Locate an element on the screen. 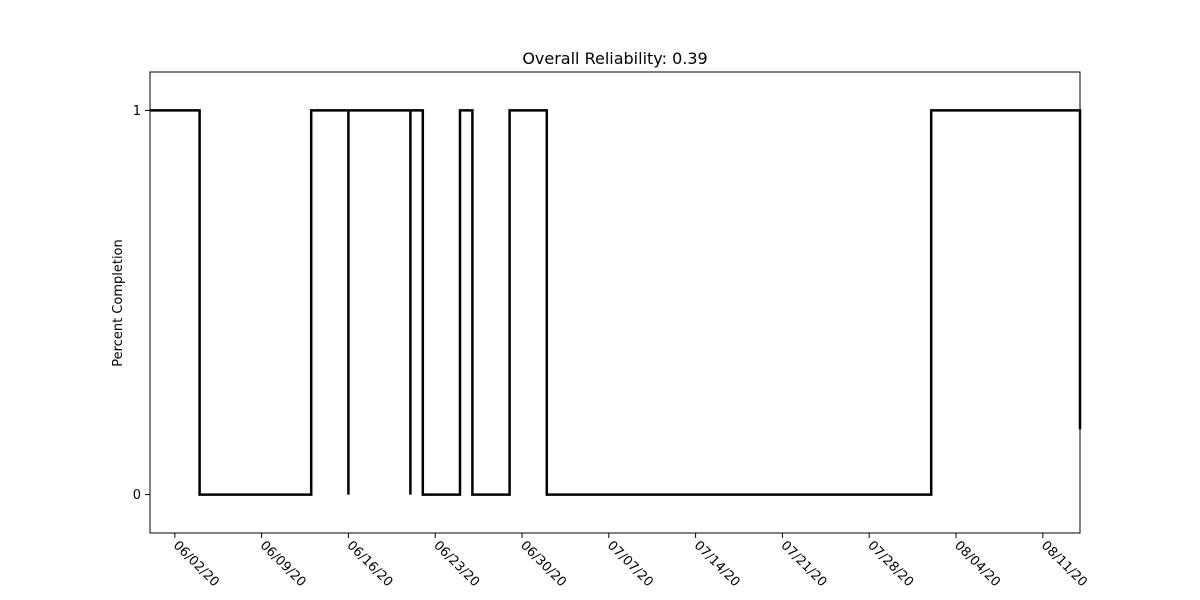  x-tick-label: 07/07/20 is located at coordinates (630, 564).